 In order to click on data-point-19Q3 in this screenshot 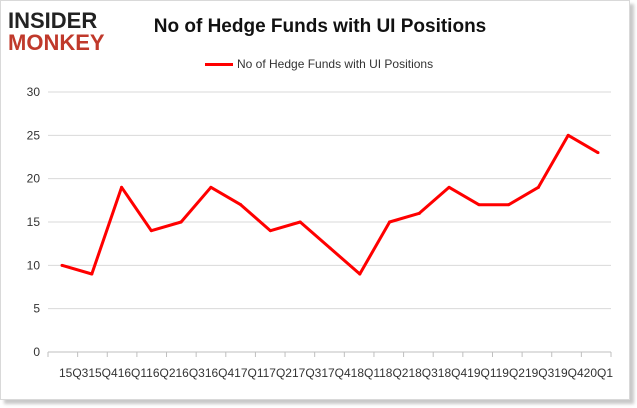, I will do `click(538, 187)`.